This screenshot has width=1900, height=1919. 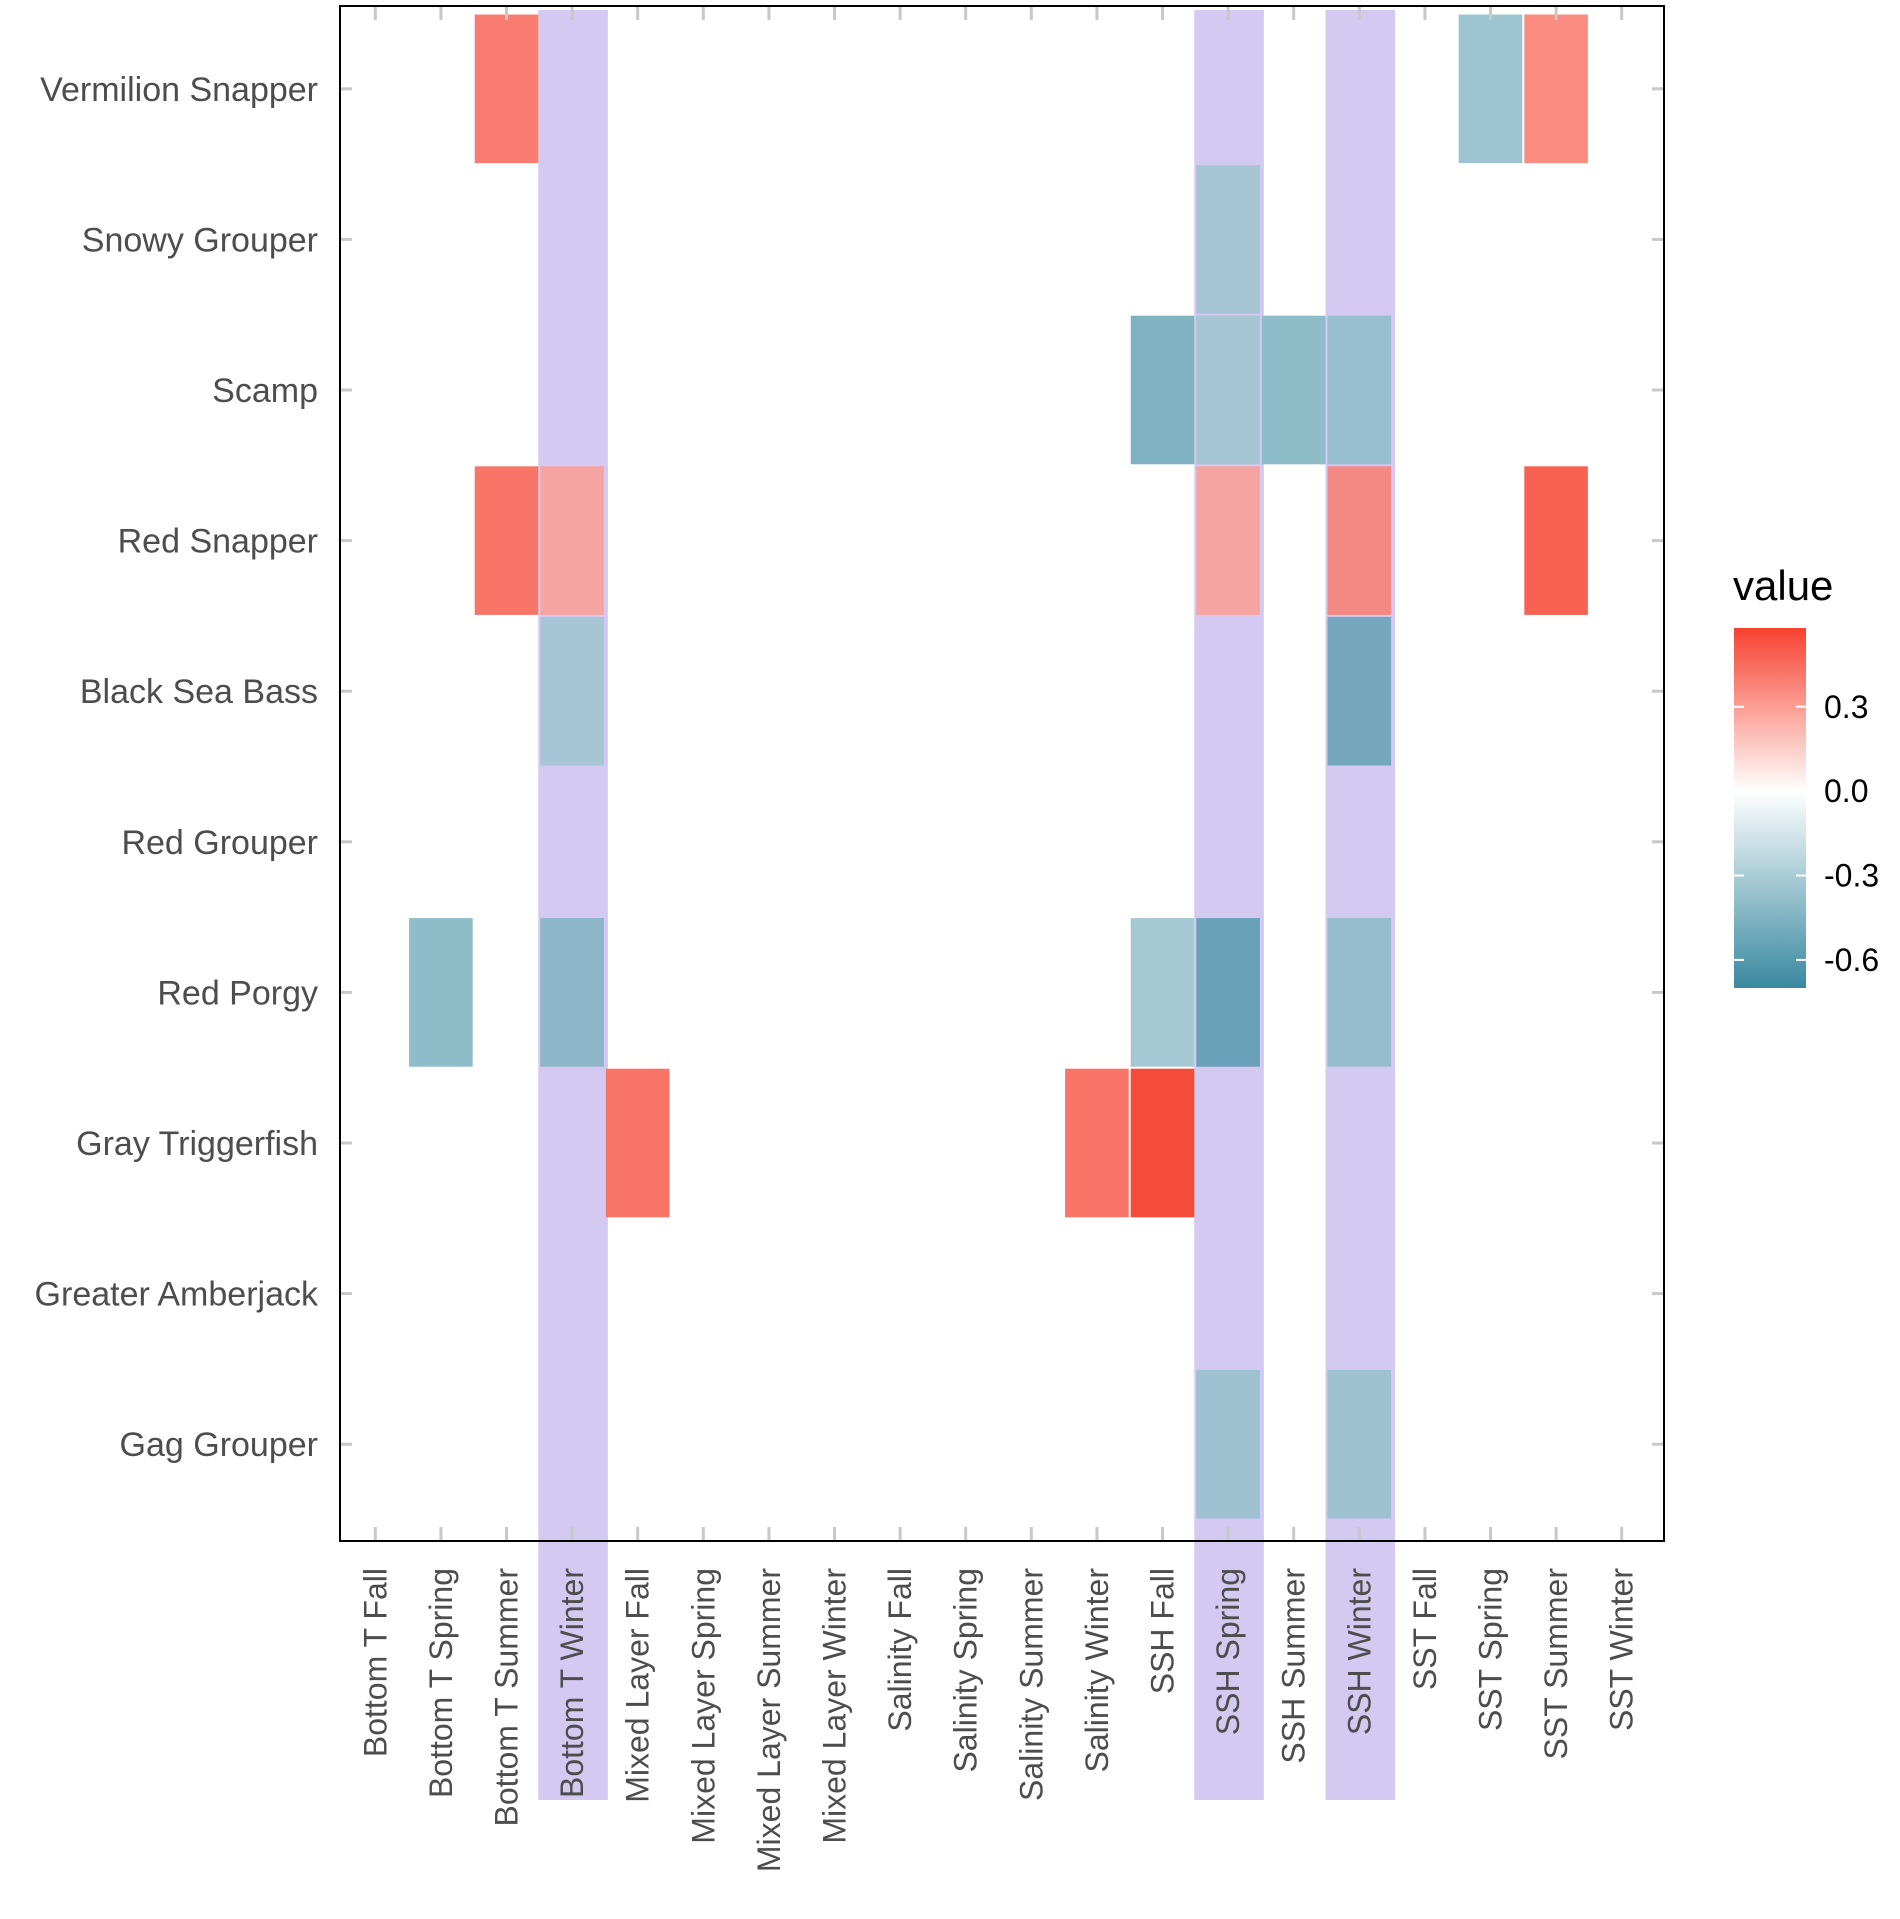 I want to click on y-tick-label: Scamp, so click(x=265, y=391).